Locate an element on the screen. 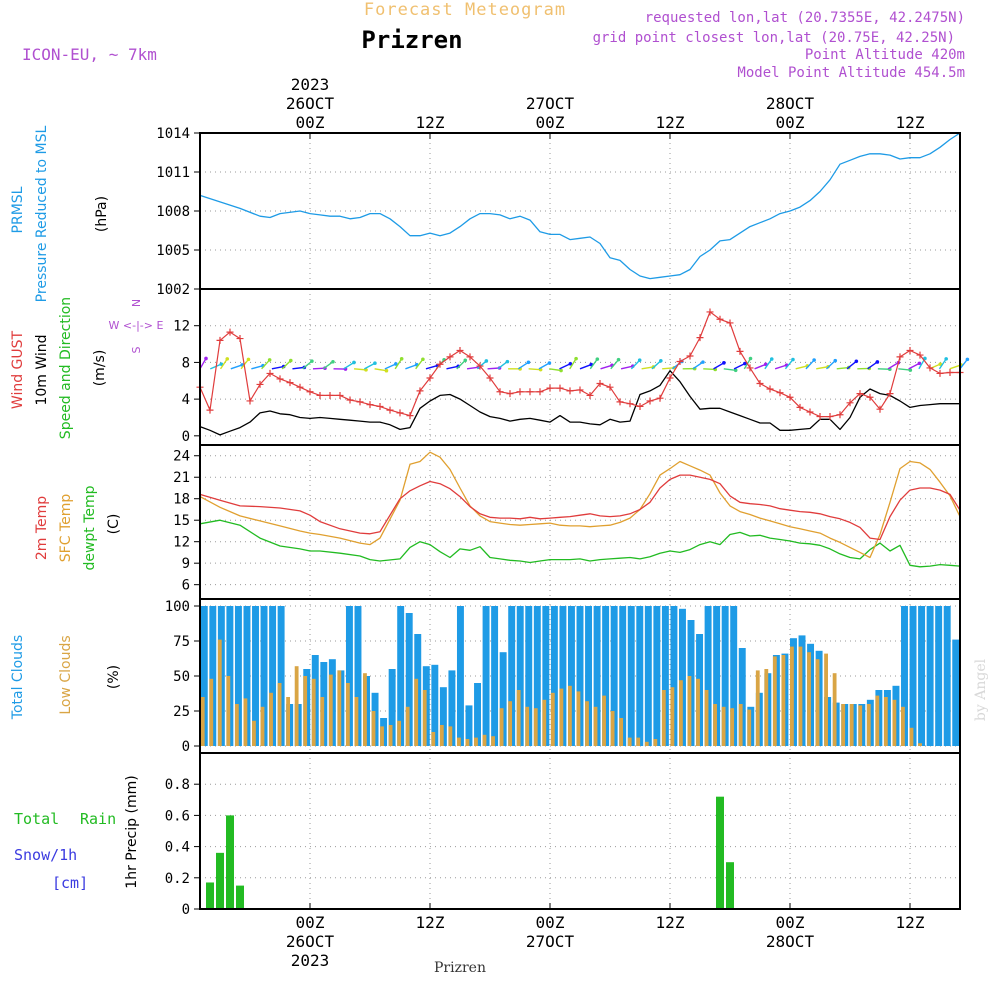  temperature-ytick-label: 21 is located at coordinates (181, 478).